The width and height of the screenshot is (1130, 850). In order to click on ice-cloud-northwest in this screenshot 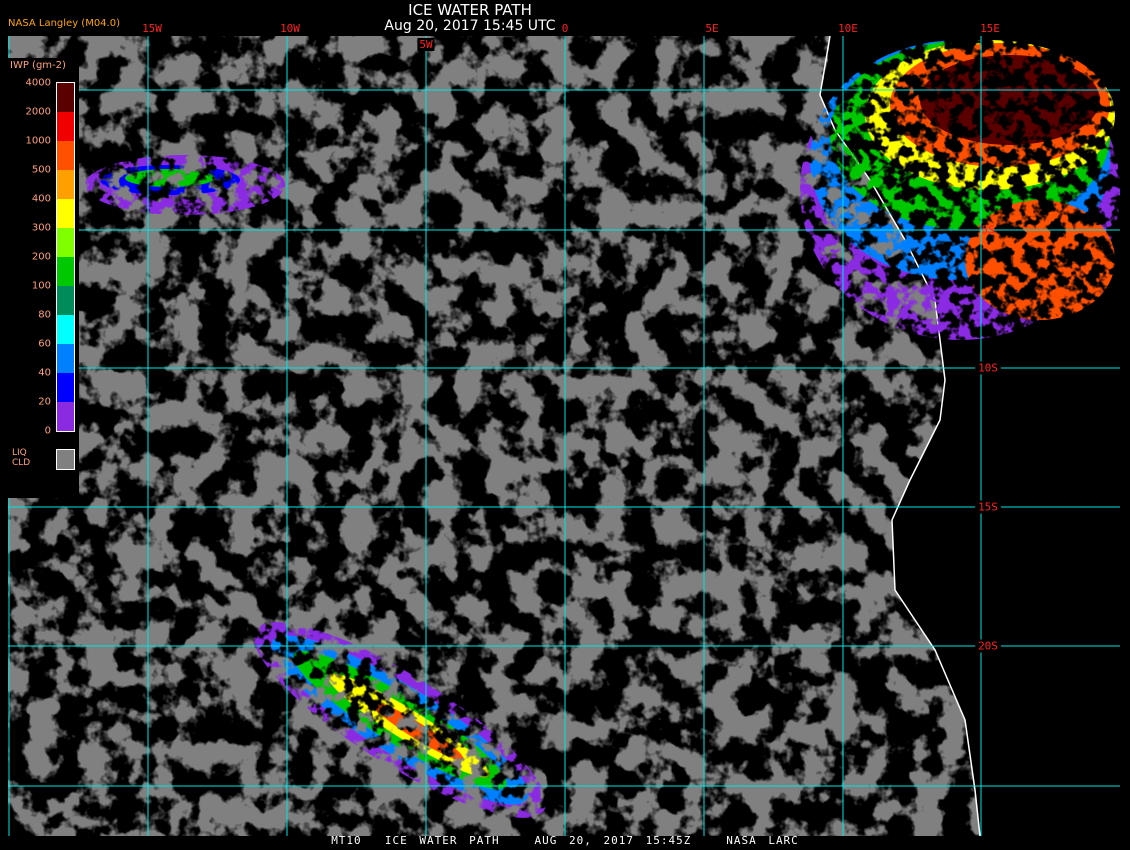, I will do `click(185, 185)`.